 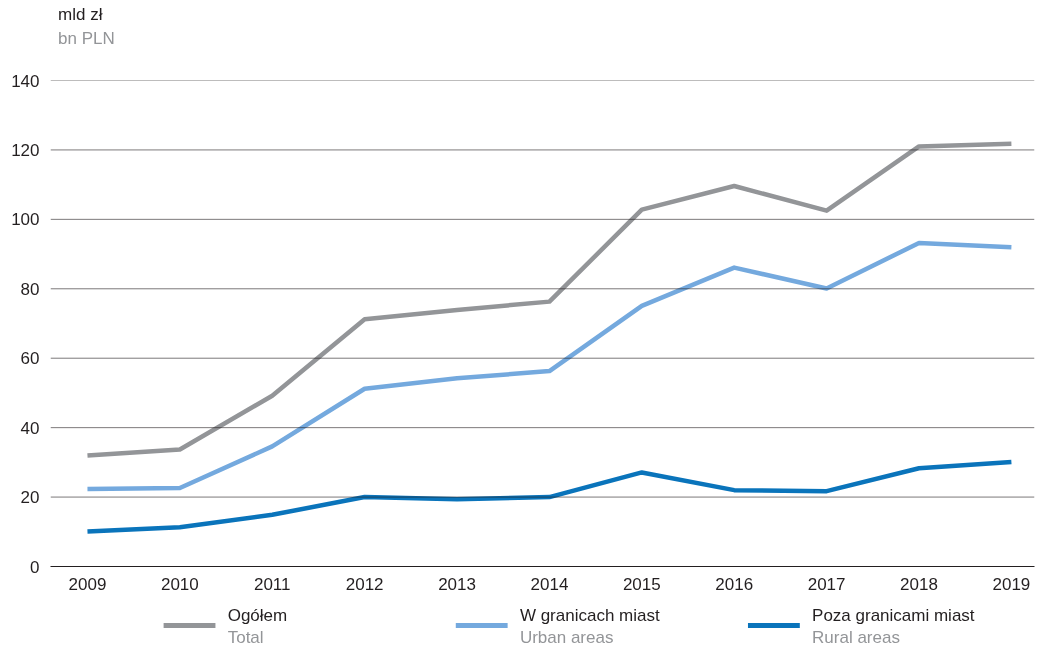 What do you see at coordinates (734, 584) in the screenshot?
I see `x-tick-label: 2016` at bounding box center [734, 584].